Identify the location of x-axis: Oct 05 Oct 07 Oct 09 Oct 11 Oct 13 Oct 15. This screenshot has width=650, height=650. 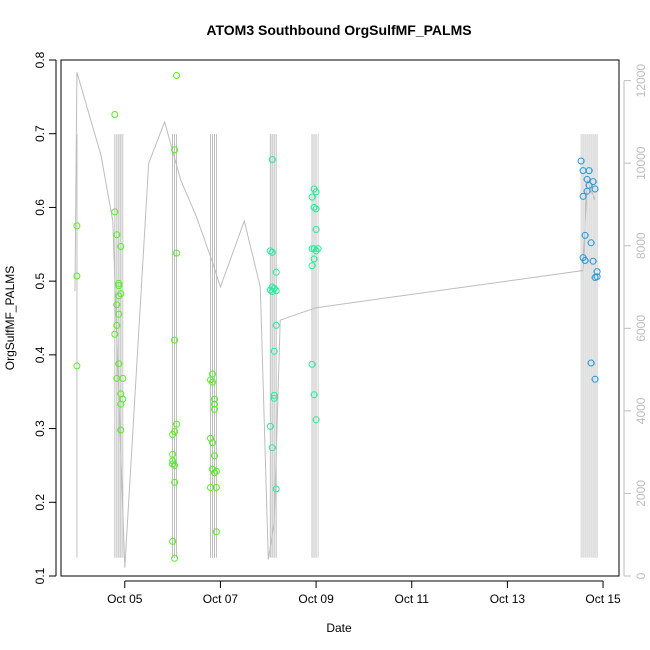
(364, 593).